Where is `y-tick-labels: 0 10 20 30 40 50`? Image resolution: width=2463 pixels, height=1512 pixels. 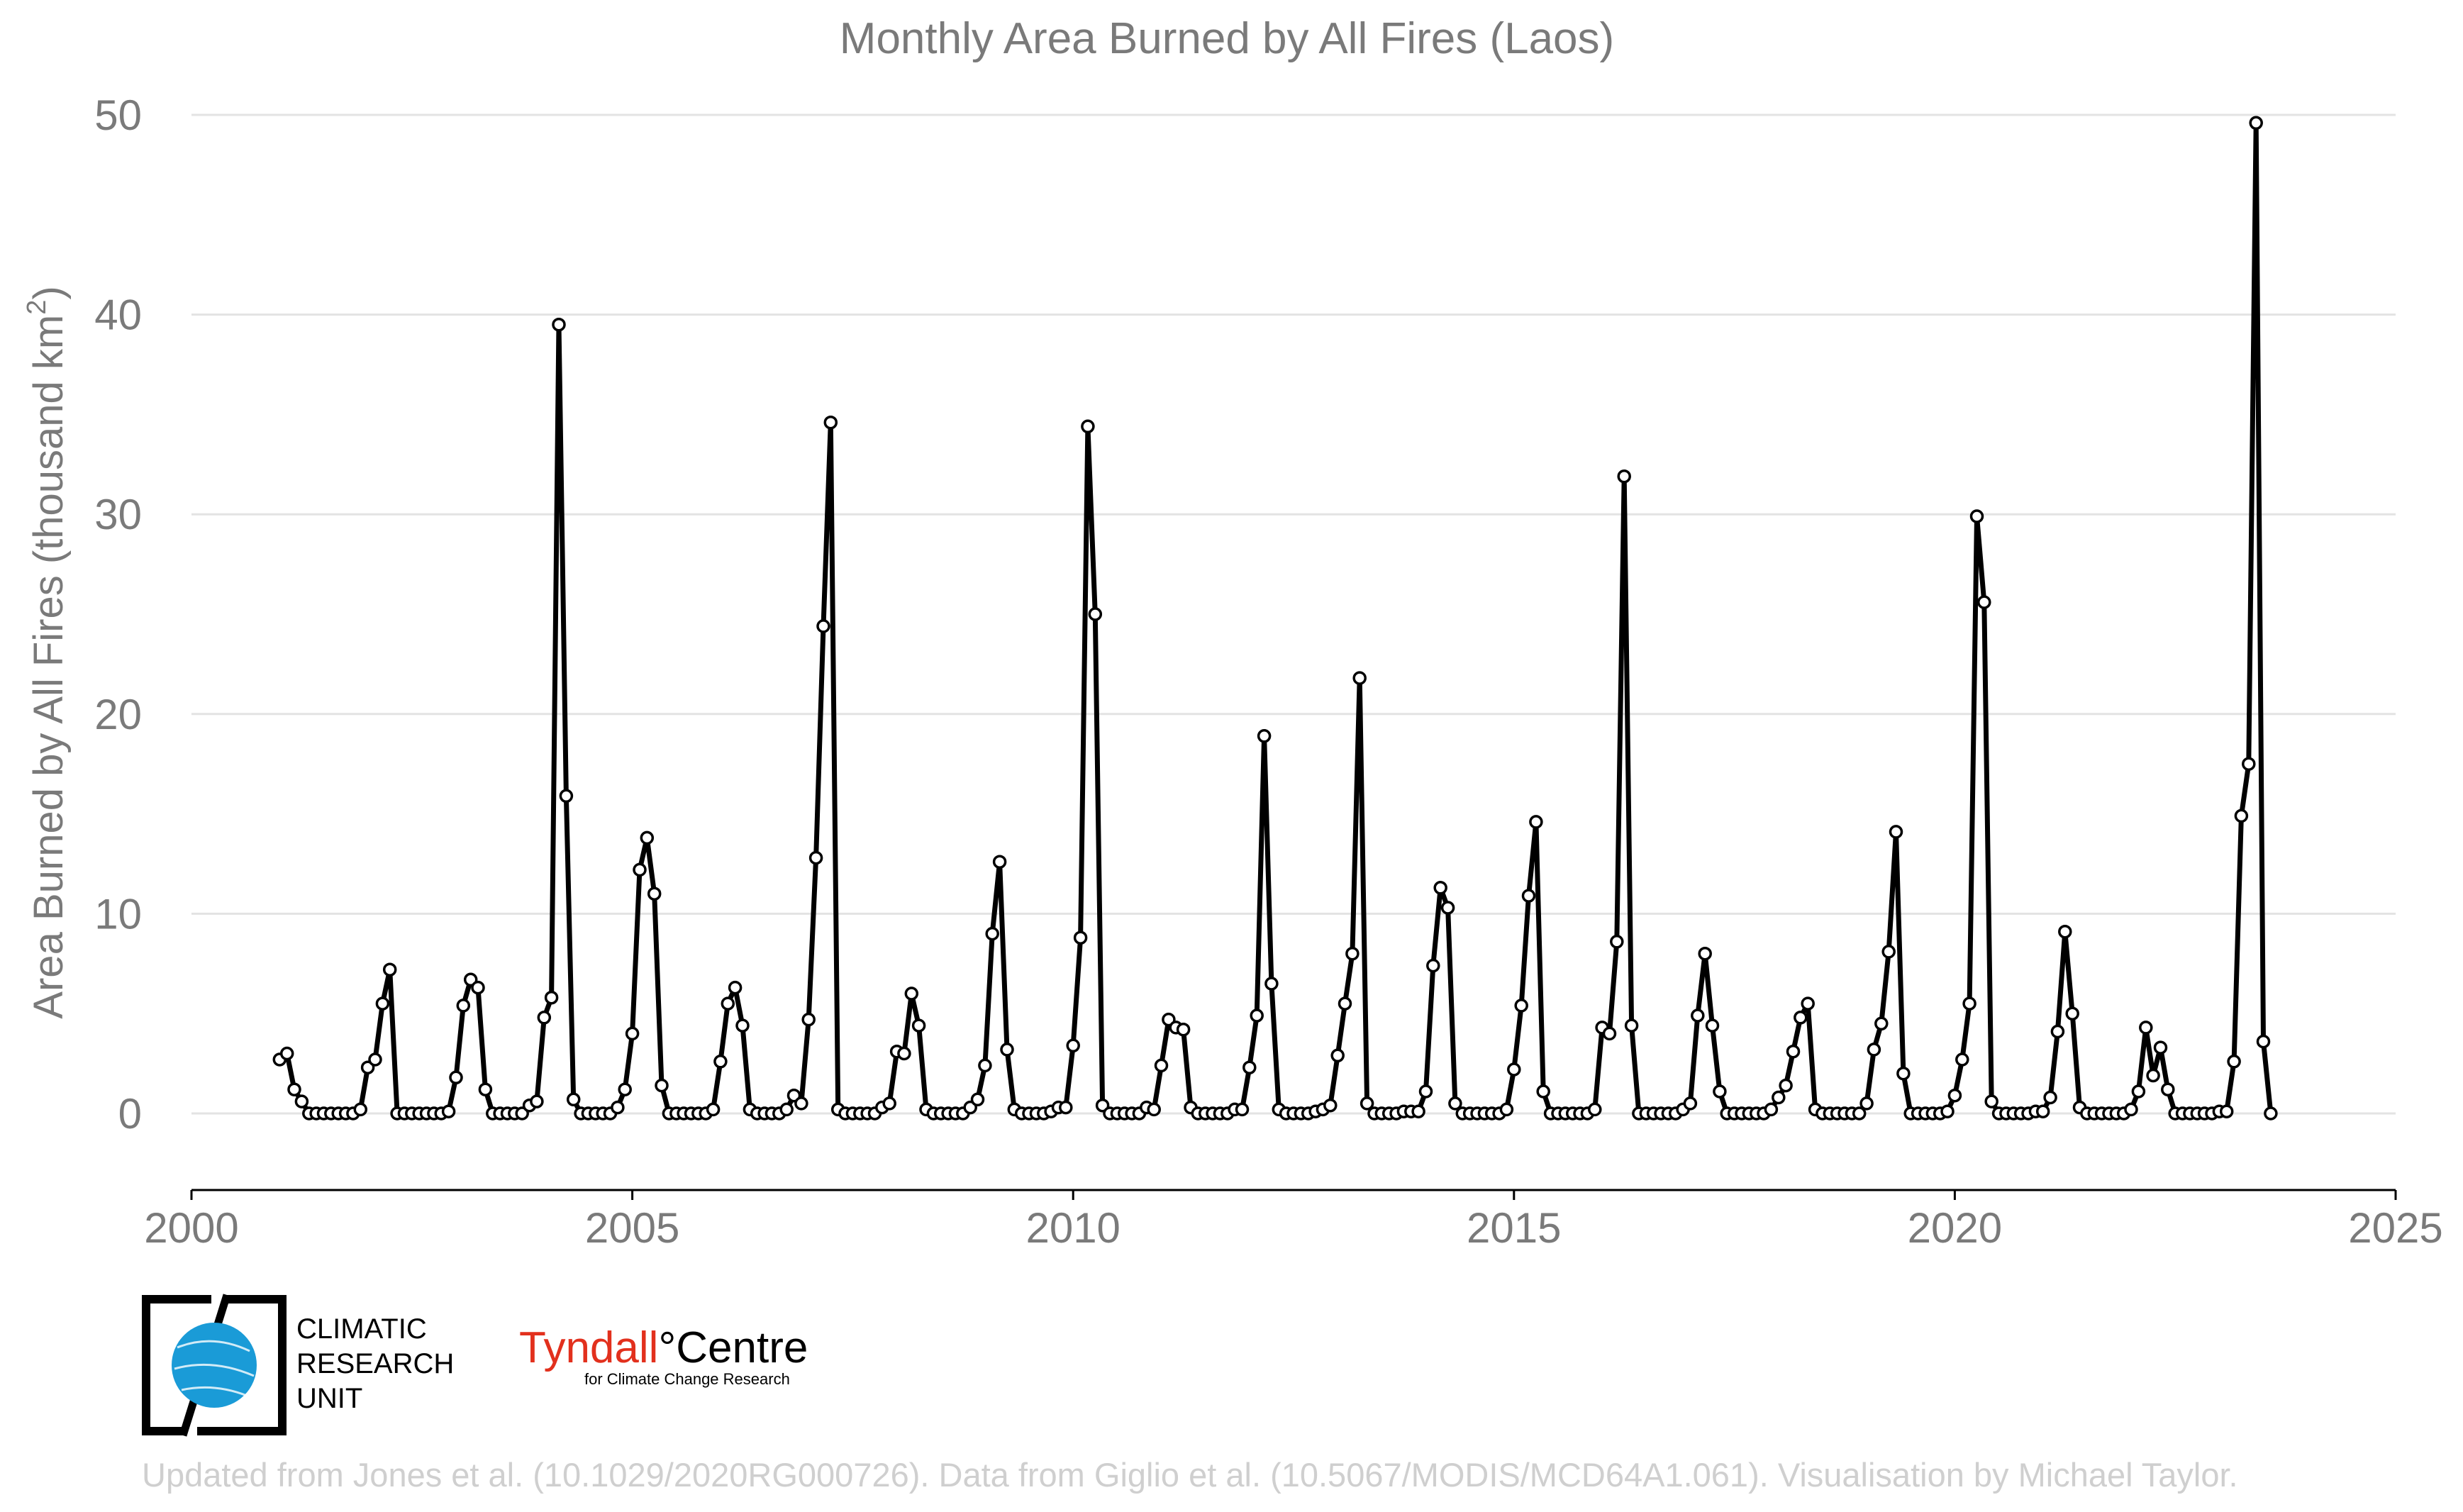 y-tick-labels: 0 10 20 30 40 50 is located at coordinates (118, 614).